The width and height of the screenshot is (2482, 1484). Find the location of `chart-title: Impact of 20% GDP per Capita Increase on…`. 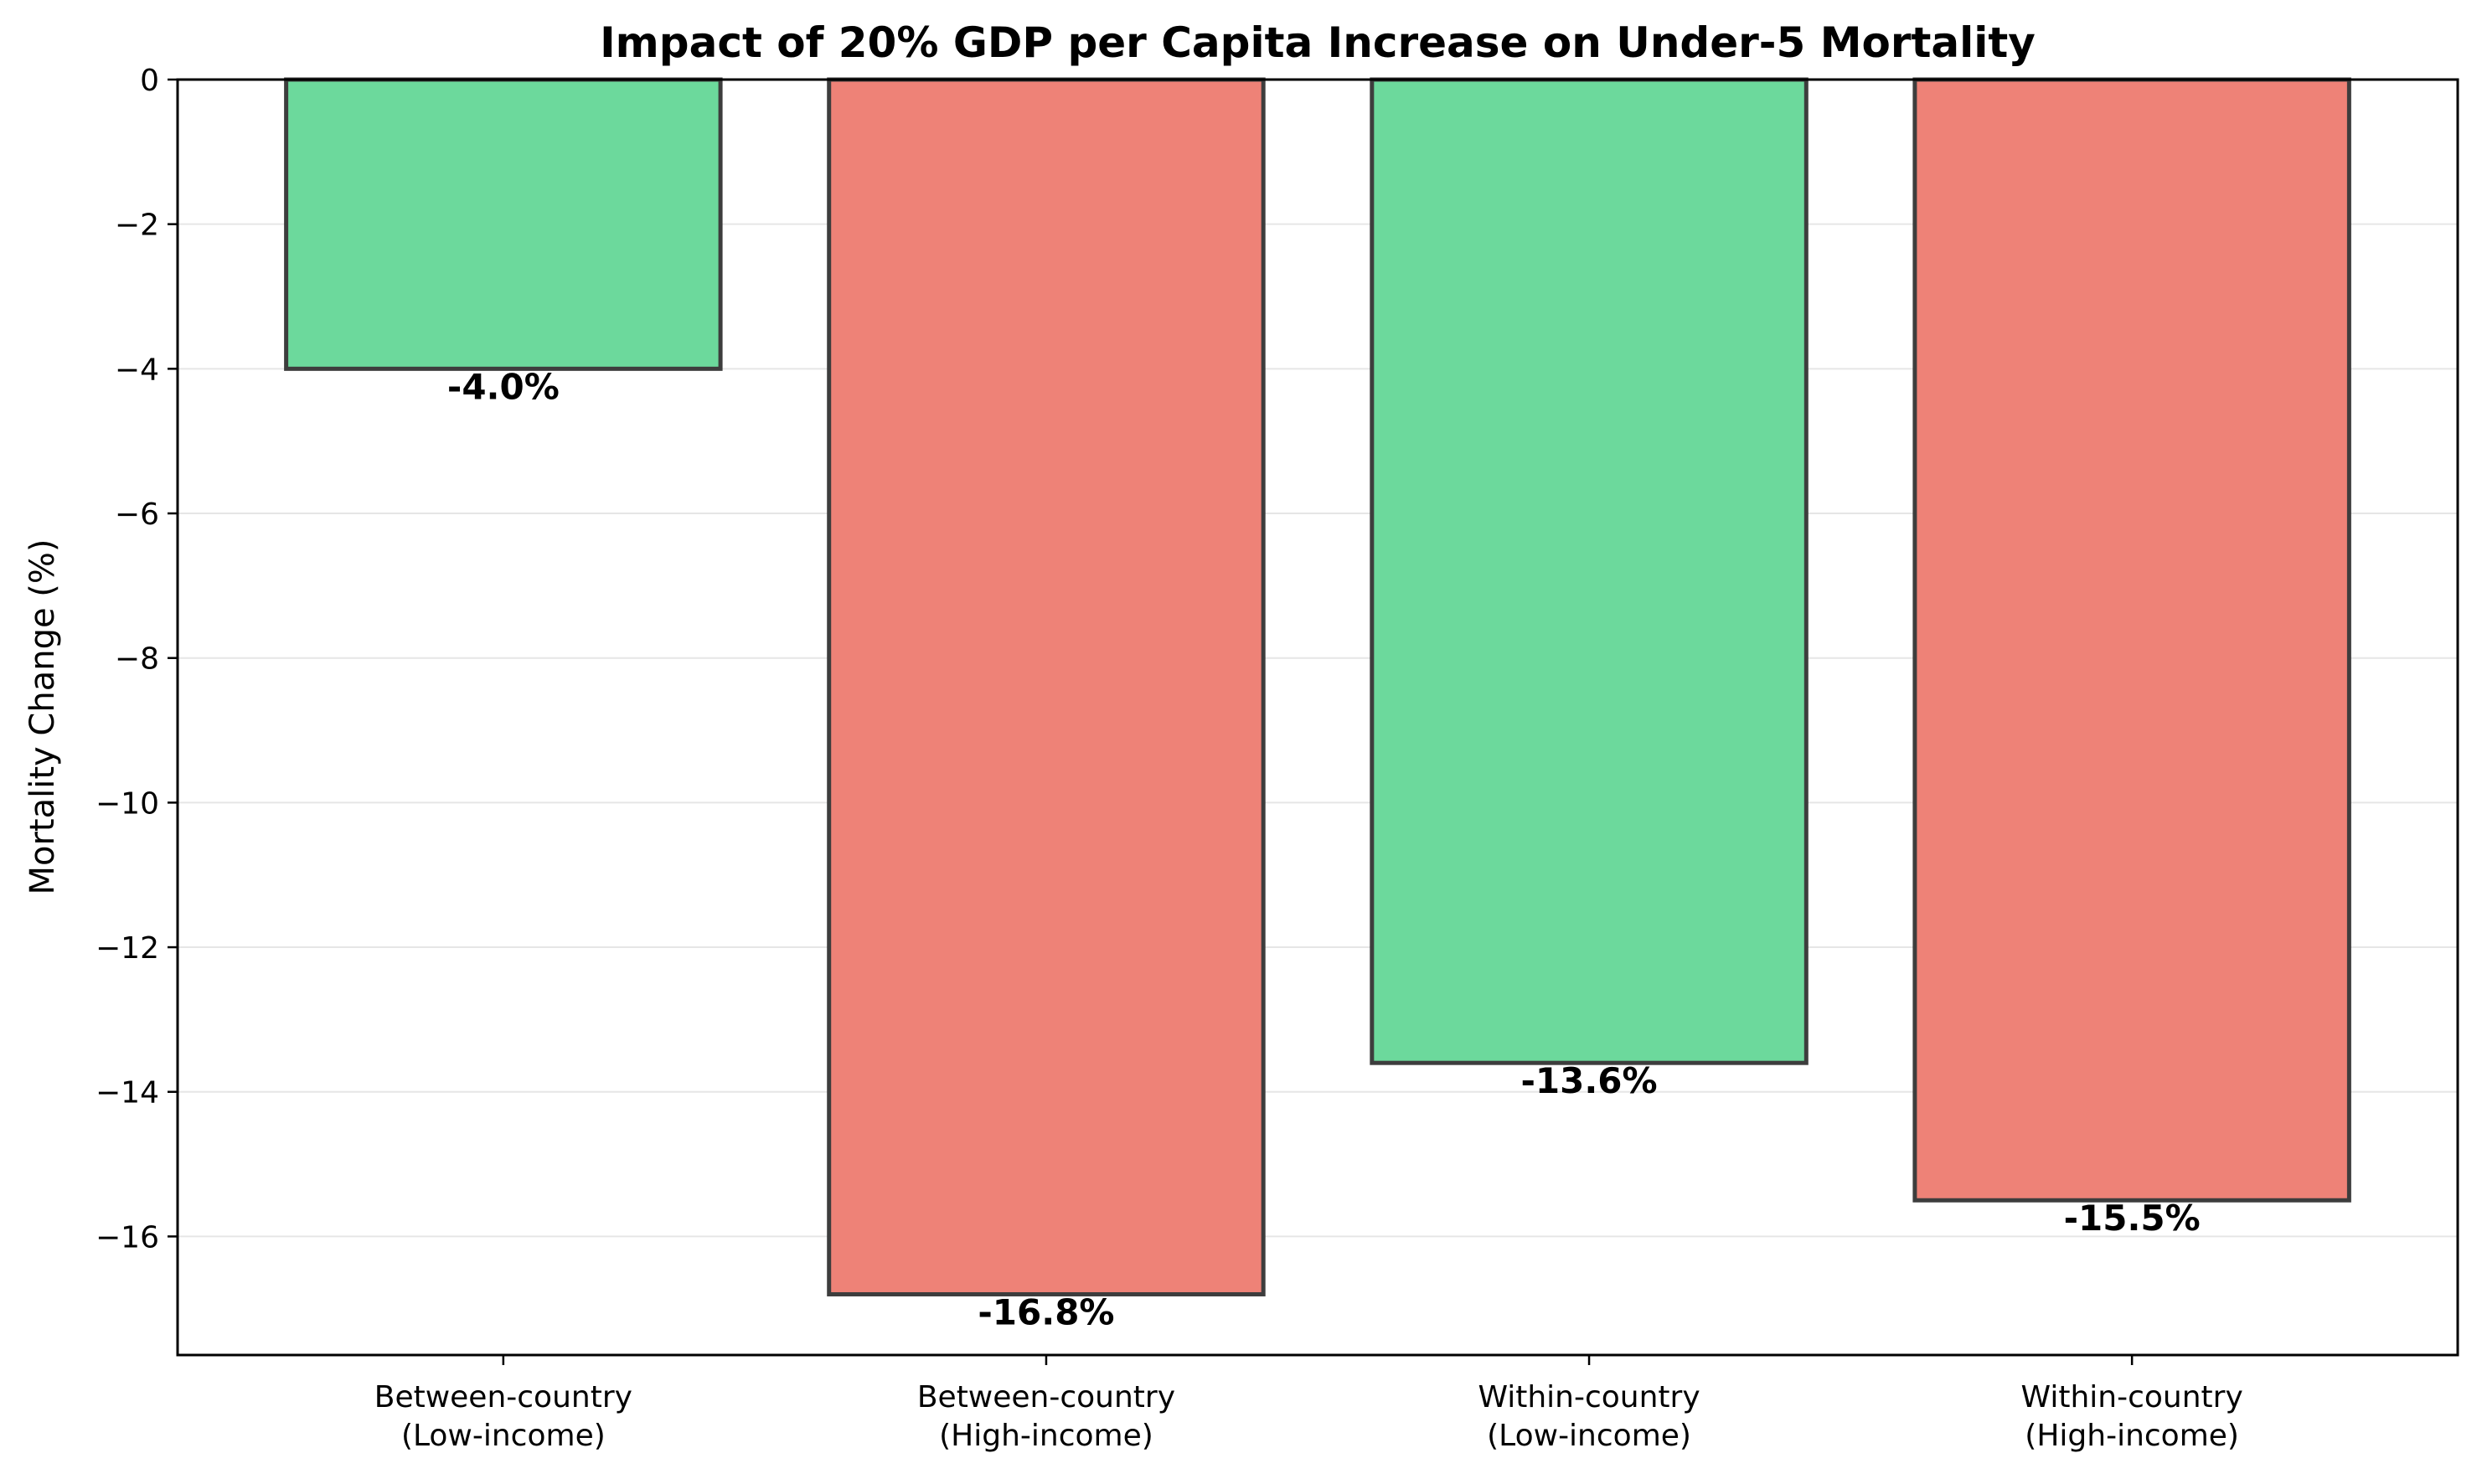

chart-title: Impact of 20% GDP per Capita Increase on… is located at coordinates (1318, 42).